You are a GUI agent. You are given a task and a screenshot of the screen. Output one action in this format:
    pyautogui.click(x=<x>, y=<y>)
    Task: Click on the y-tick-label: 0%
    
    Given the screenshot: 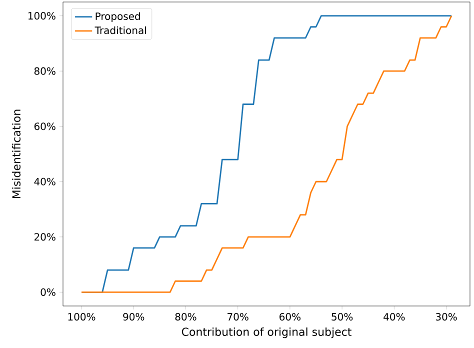 What is the action you would take?
    pyautogui.click(x=48, y=292)
    